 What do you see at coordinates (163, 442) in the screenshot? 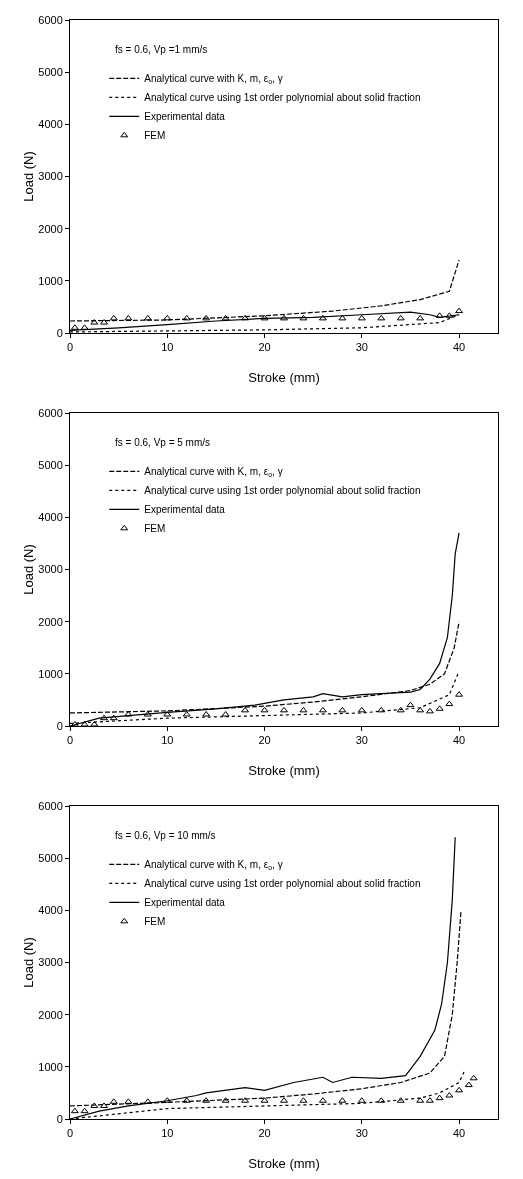
I see `annotation: fs = 0.6, Vp = 5 mm/s` at bounding box center [163, 442].